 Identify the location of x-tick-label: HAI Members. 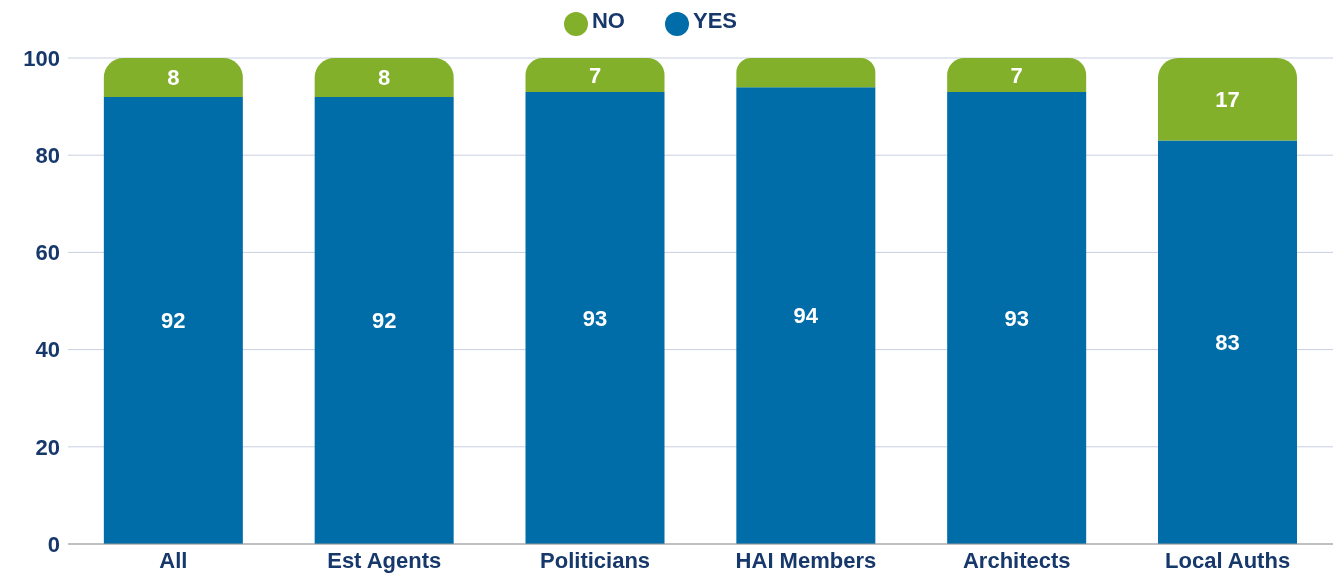
(806, 560).